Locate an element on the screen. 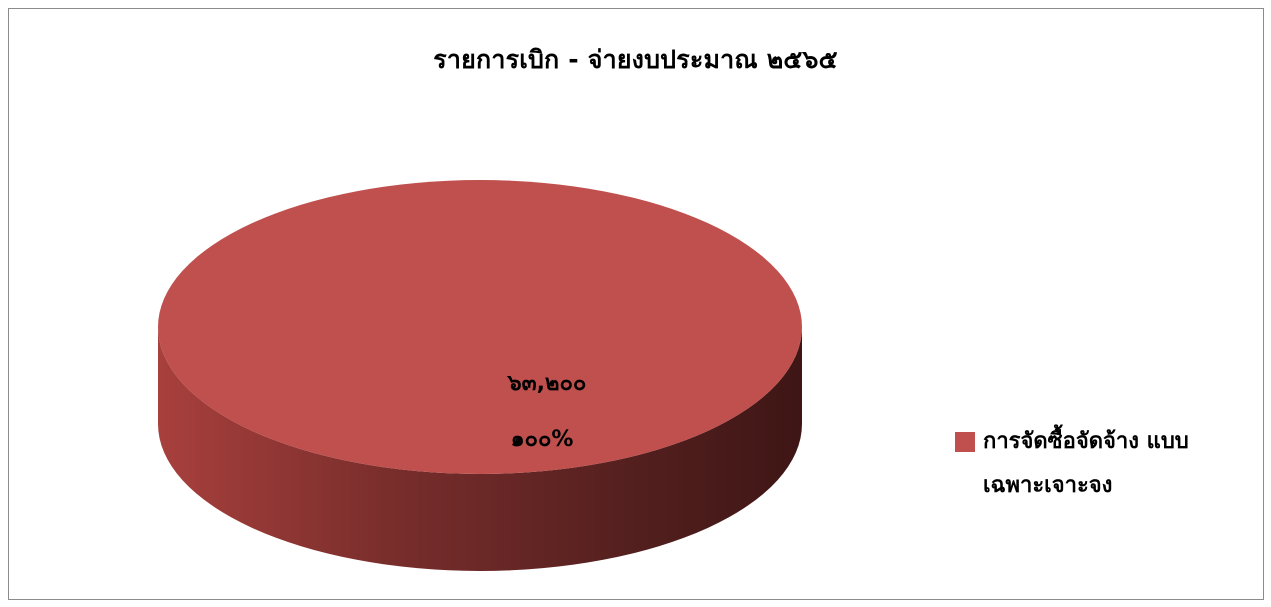 The image size is (1271, 607). legend-item: การจัดซื้อจัดจ้าง แบบเฉพาะเจาะจง is located at coordinates (1105, 464).